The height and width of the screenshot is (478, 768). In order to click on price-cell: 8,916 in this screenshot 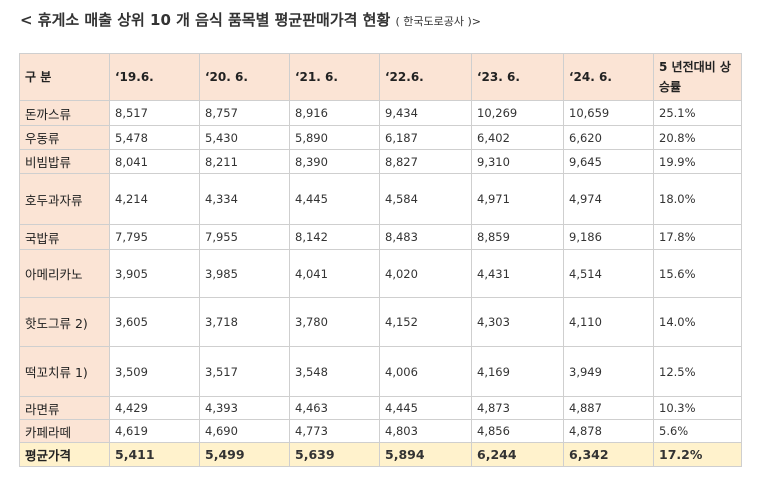, I will do `click(334, 113)`.